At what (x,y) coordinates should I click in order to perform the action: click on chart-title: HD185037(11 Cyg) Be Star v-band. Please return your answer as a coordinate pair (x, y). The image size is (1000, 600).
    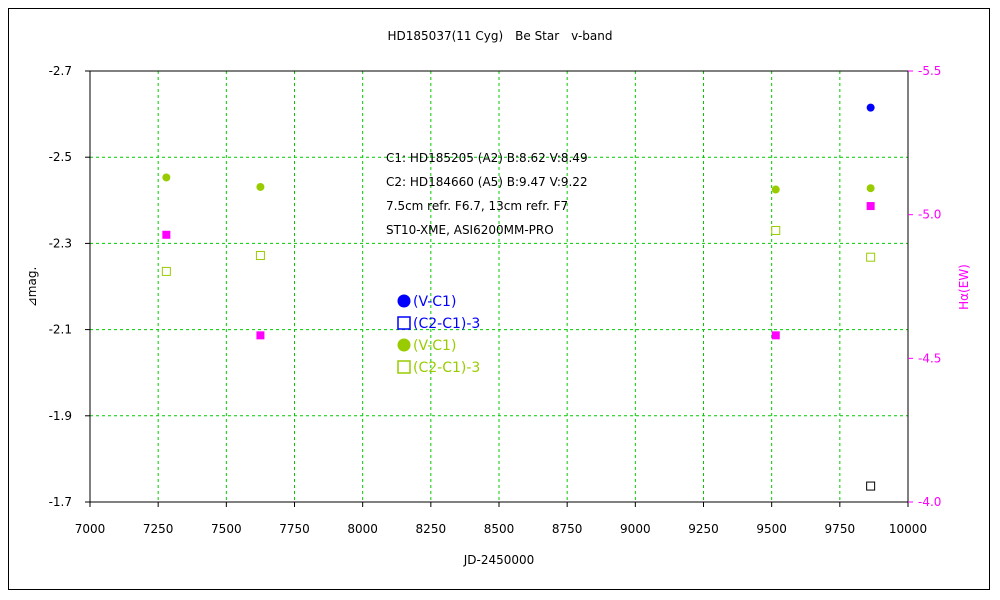
    Looking at the image, I should click on (500, 36).